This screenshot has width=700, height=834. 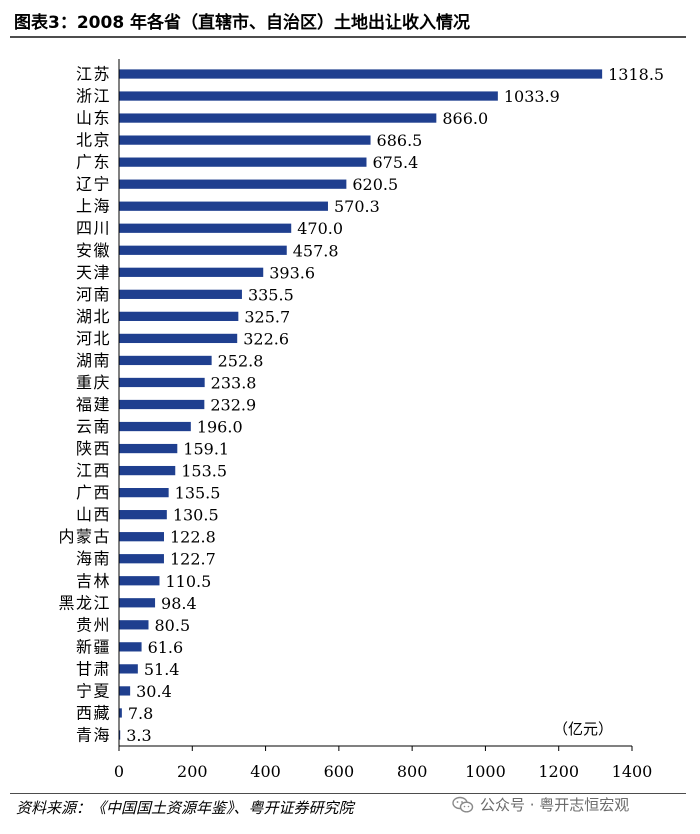 I want to click on category-label: 上海, so click(x=93, y=206).